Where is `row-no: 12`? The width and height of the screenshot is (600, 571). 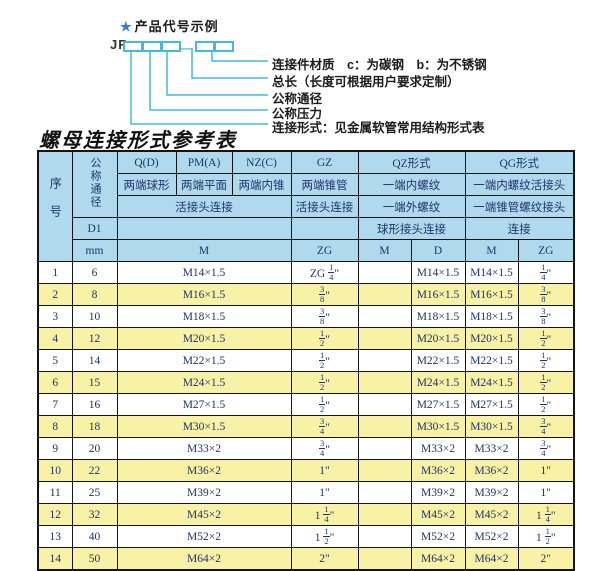 row-no: 12 is located at coordinates (55, 514).